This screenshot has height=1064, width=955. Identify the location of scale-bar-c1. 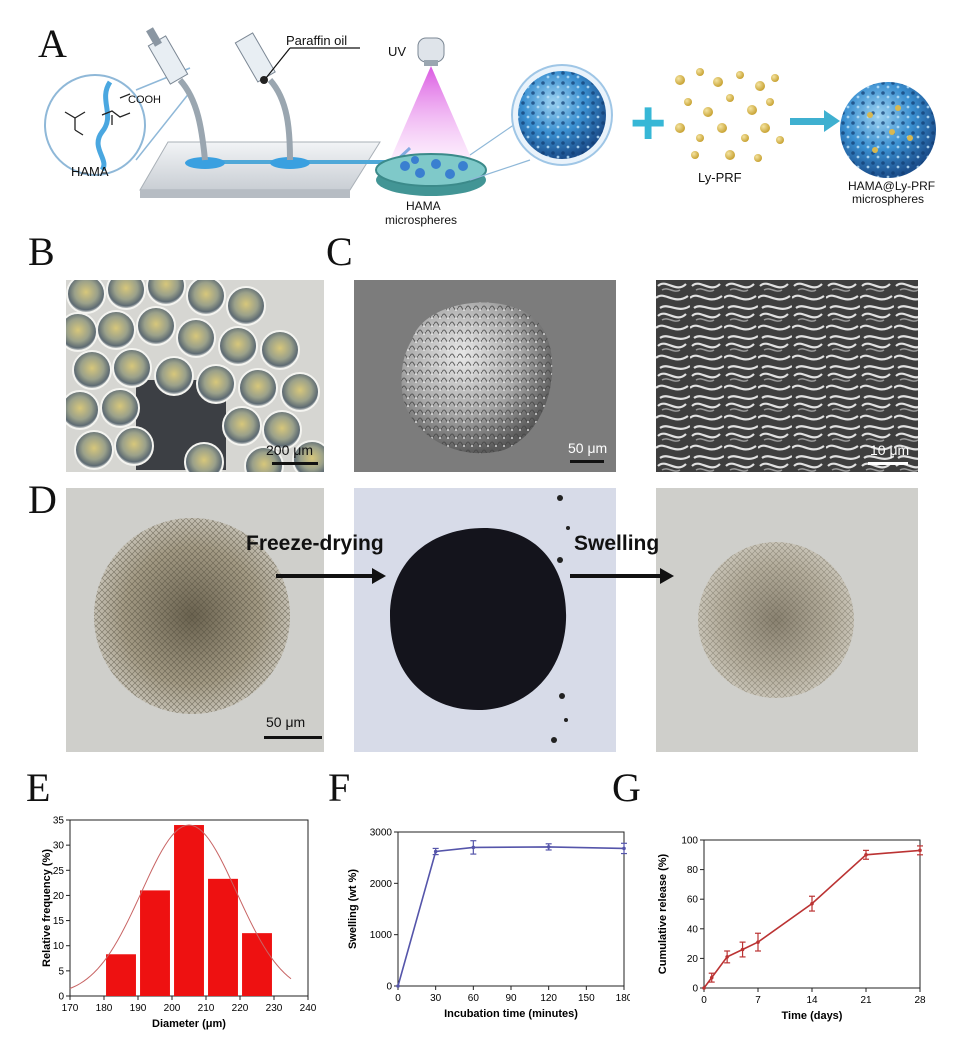
(587, 461).